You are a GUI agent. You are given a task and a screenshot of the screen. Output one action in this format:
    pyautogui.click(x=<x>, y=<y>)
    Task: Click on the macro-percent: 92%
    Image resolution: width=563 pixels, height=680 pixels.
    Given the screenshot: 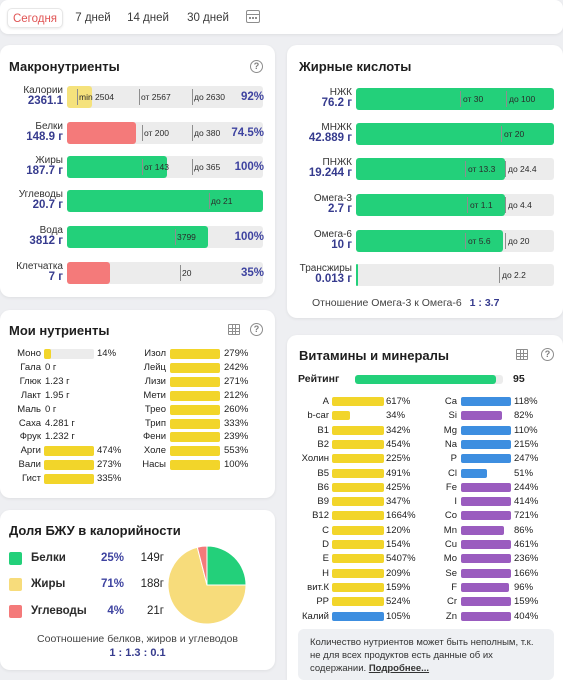 What is the action you would take?
    pyautogui.click(x=252, y=97)
    